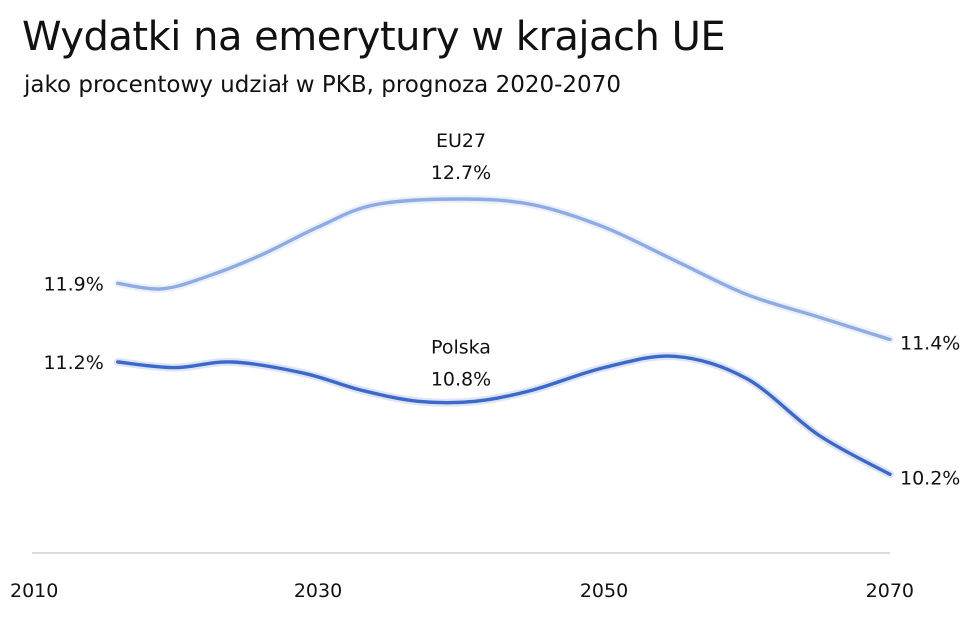 This screenshot has height=637, width=976. What do you see at coordinates (34, 591) in the screenshot?
I see `x-tick-label: 2010` at bounding box center [34, 591].